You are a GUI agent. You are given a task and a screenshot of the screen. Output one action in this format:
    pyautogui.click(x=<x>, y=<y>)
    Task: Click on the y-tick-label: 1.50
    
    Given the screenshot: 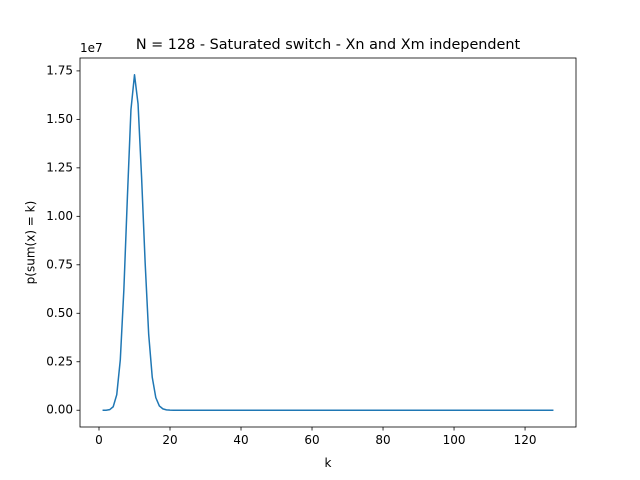 What is the action you would take?
    pyautogui.click(x=59, y=119)
    